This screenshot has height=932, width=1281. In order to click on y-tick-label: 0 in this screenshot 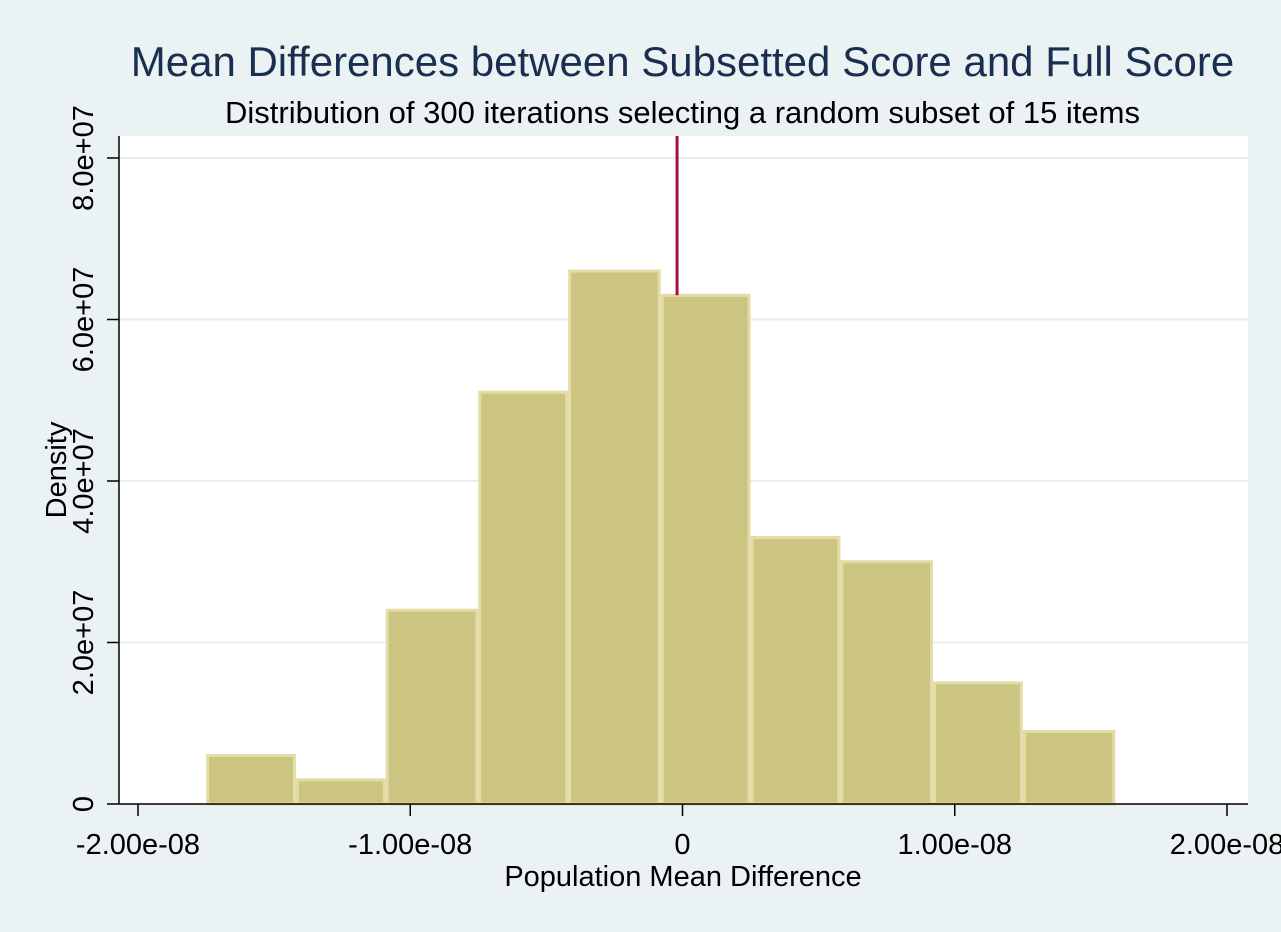, I will do `click(84, 804)`.